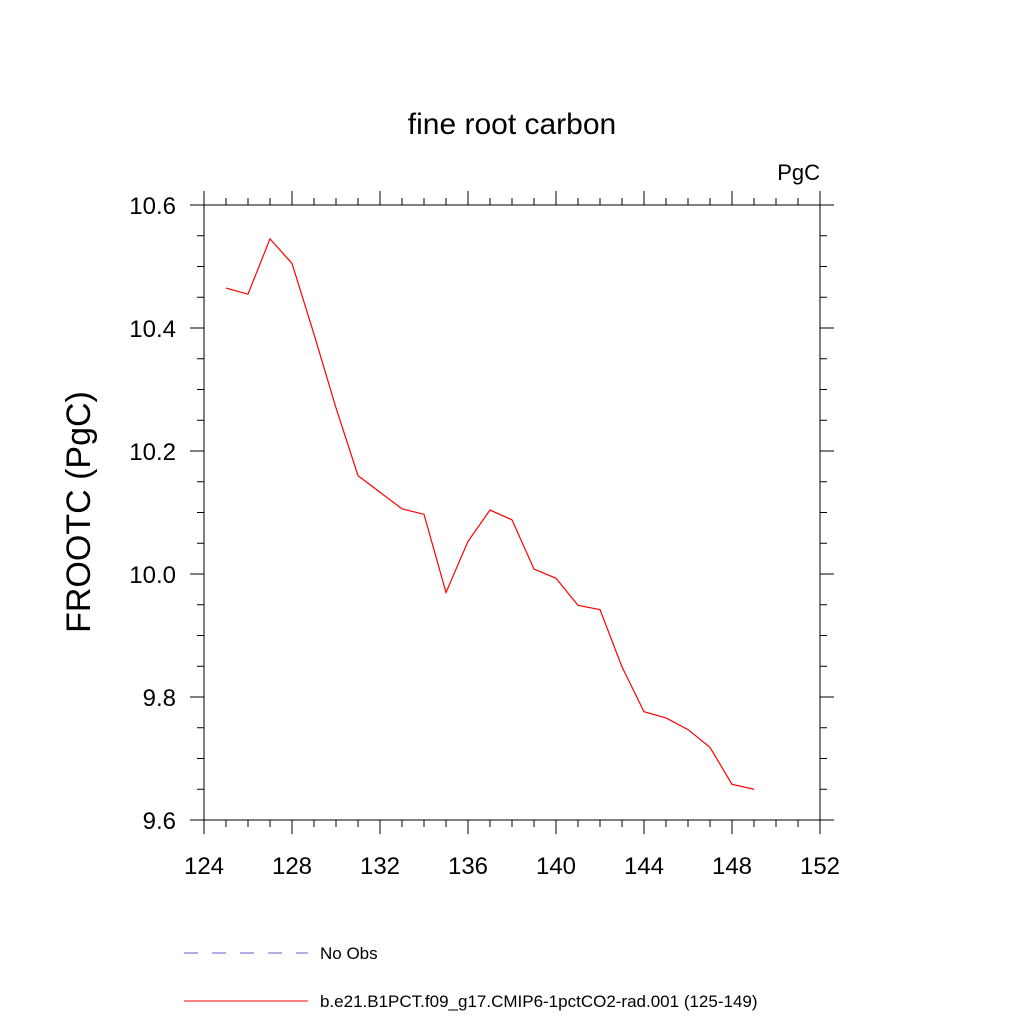 This screenshot has width=1024, height=1024. Describe the element at coordinates (380, 866) in the screenshot. I see `x-tick-label: 132` at that location.